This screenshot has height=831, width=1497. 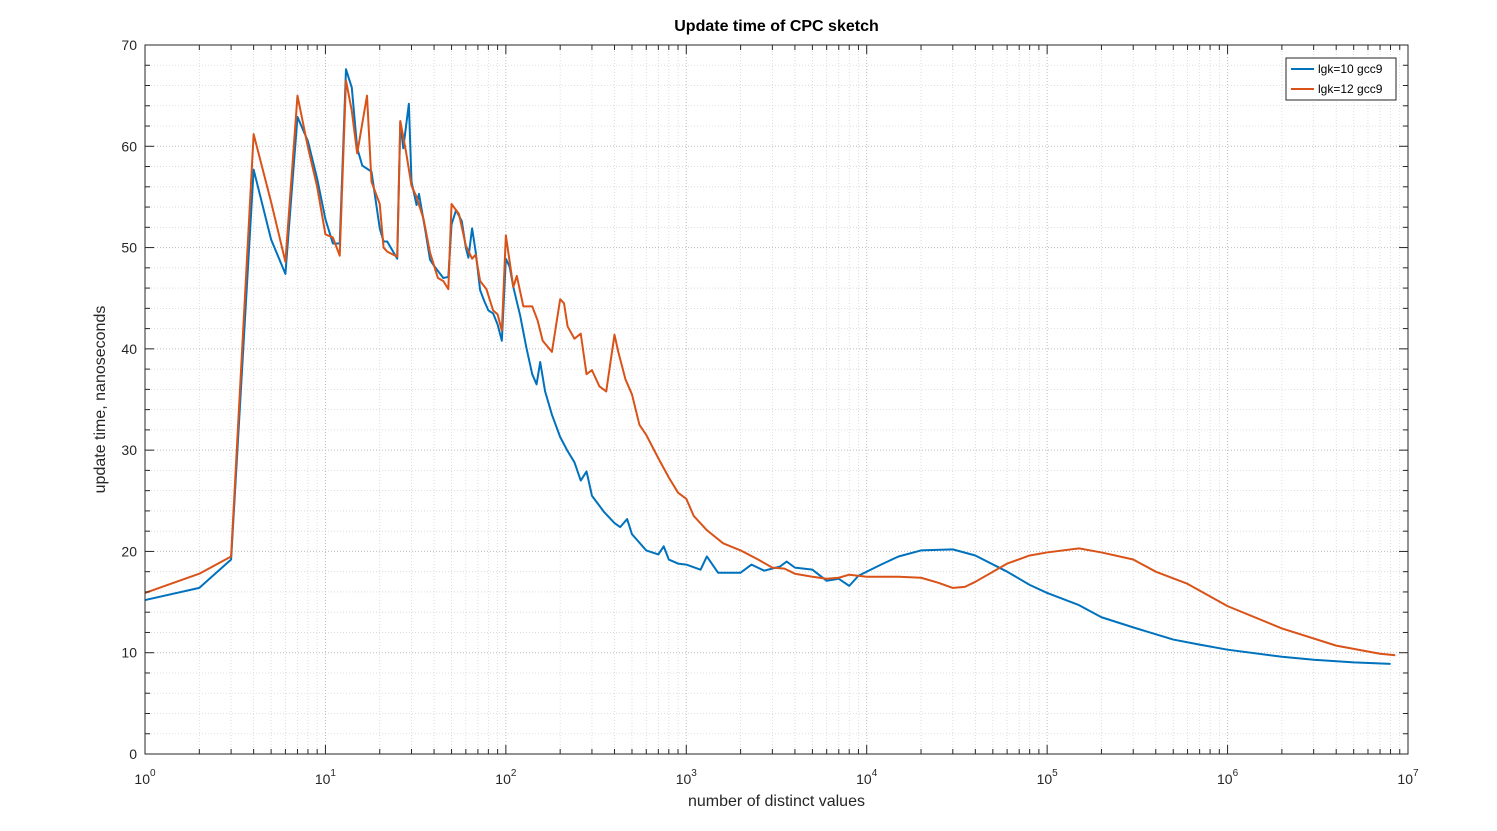 What do you see at coordinates (776, 801) in the screenshot?
I see `x-axis-label: number of distinct values` at bounding box center [776, 801].